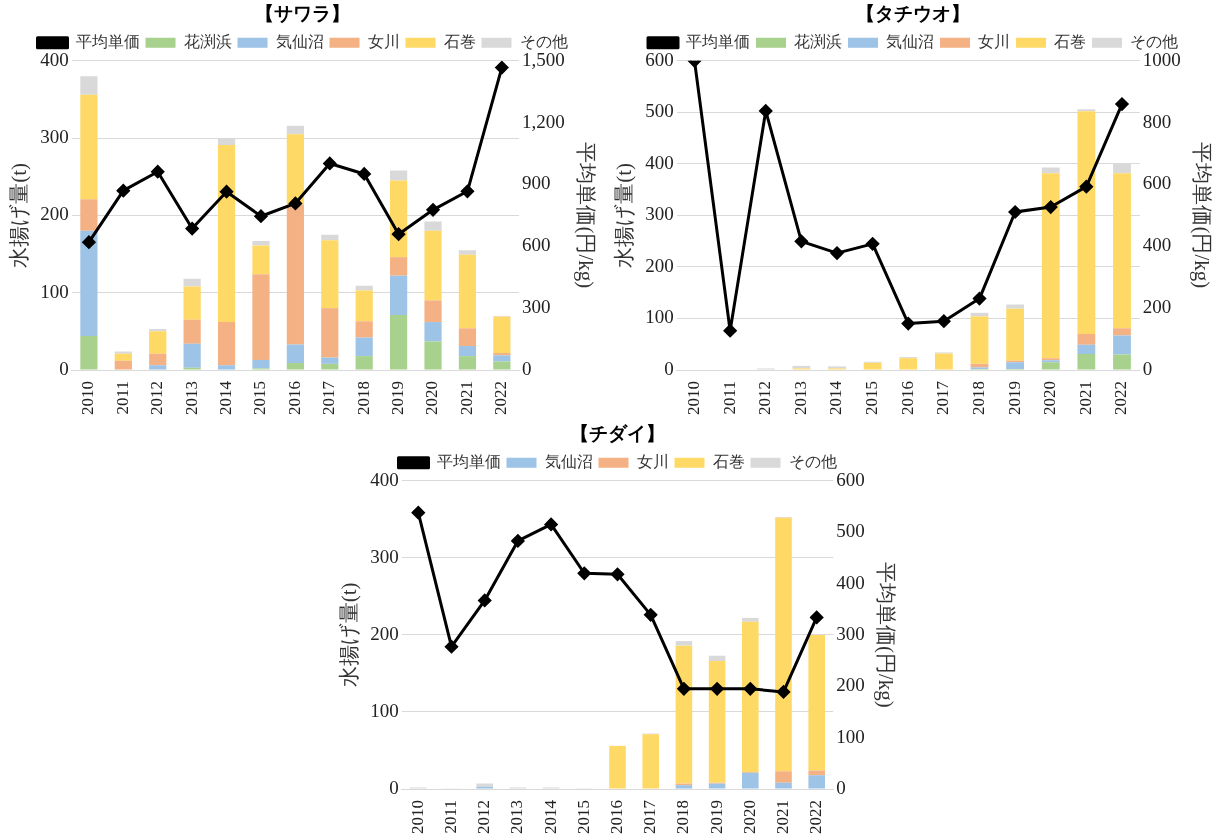  What do you see at coordinates (466, 398) in the screenshot?
I see `x-tick-label: 2021` at bounding box center [466, 398].